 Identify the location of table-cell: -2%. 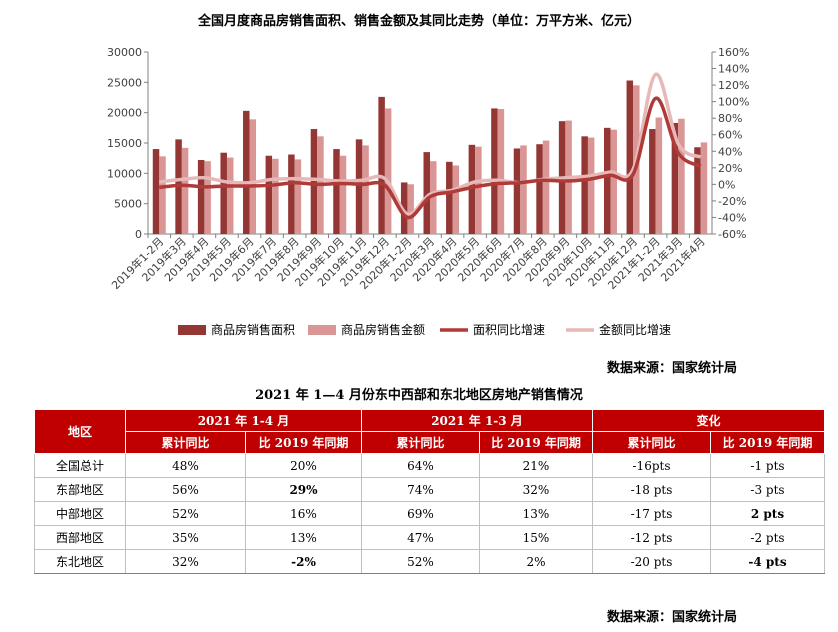
(303, 561).